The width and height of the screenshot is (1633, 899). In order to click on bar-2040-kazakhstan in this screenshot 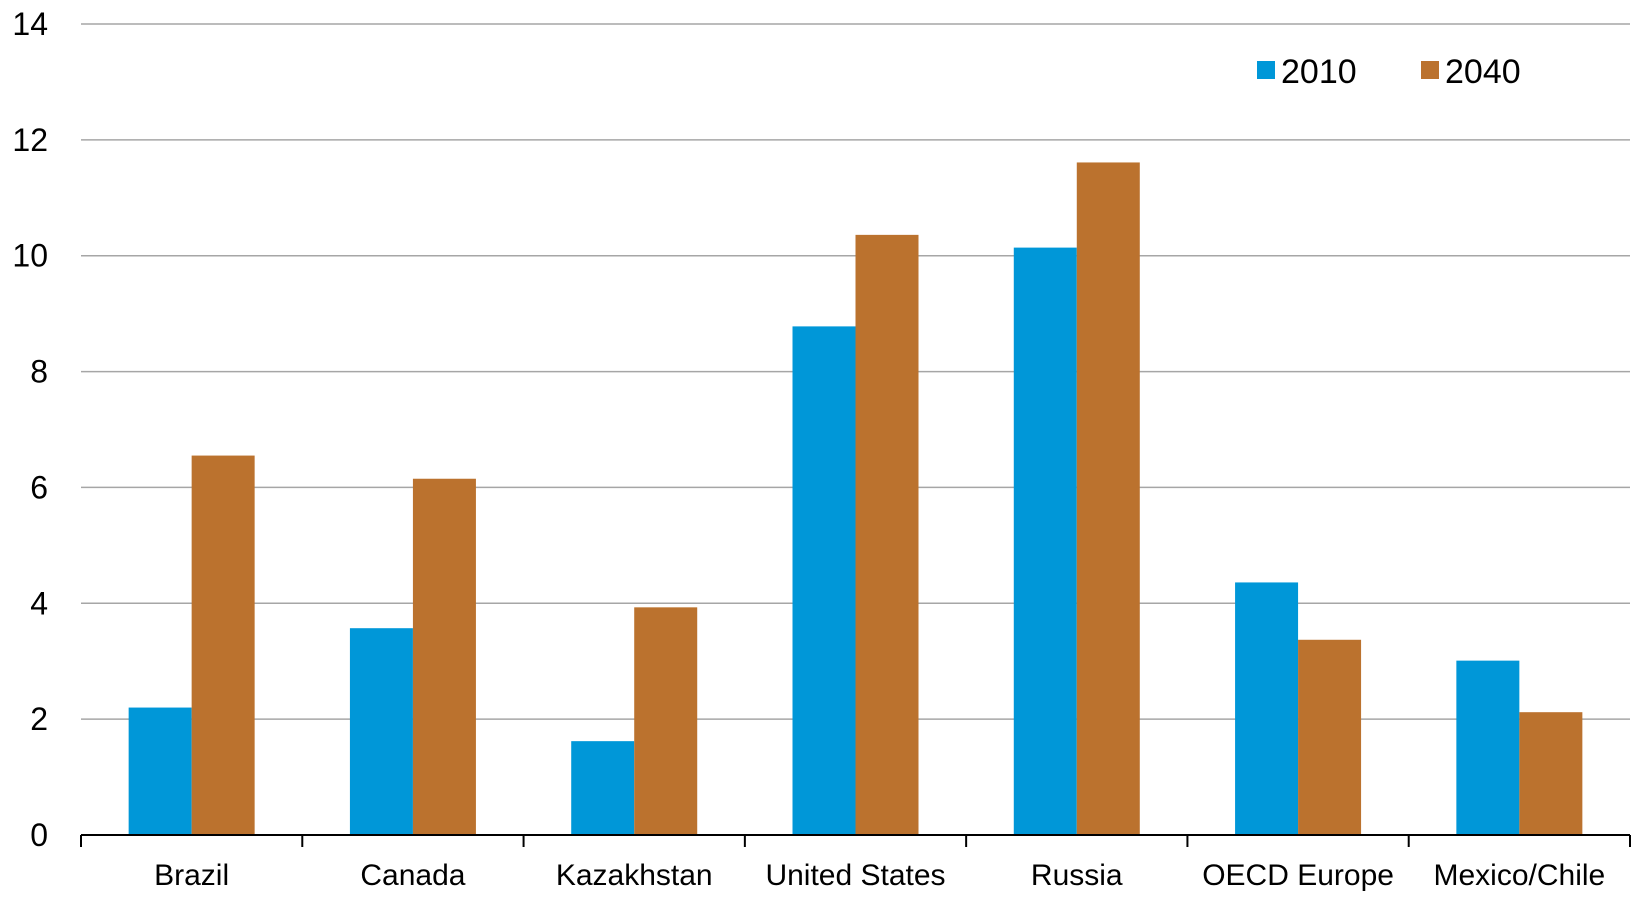, I will do `click(666, 721)`.